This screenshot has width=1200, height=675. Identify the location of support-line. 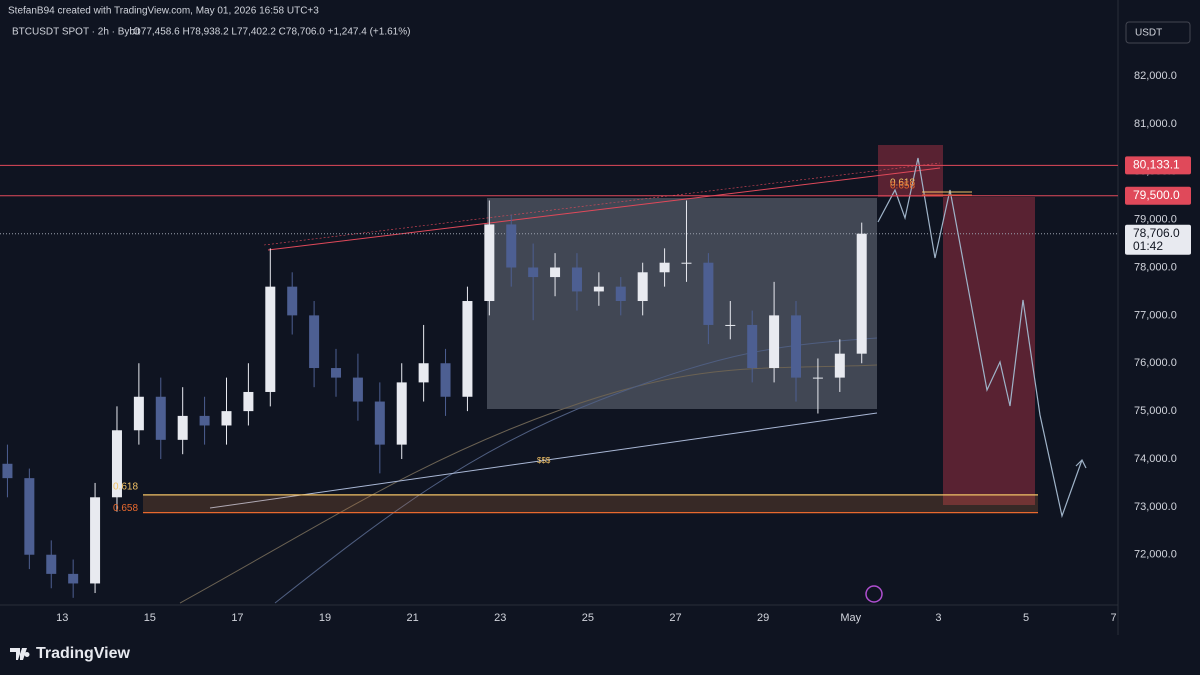
(543, 460).